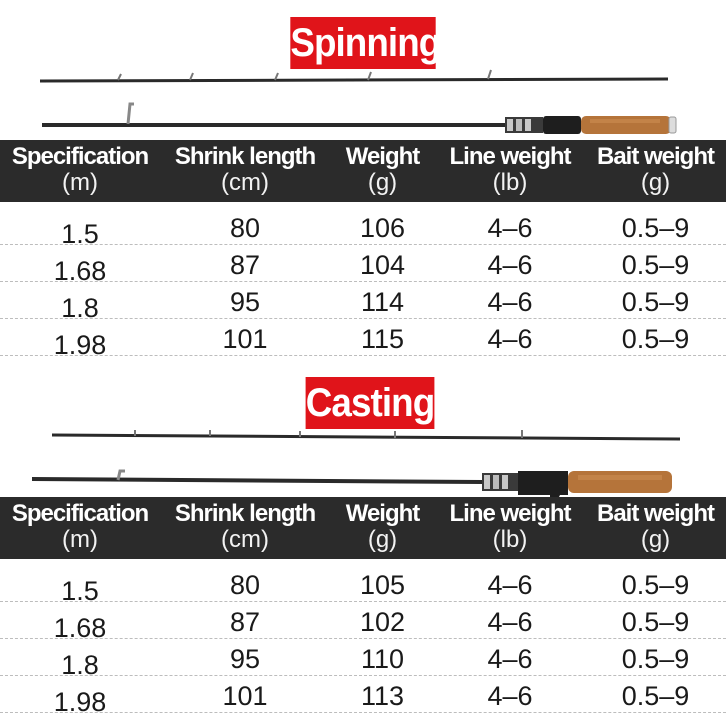  Describe the element at coordinates (382, 696) in the screenshot. I see `table-cell: 113` at that location.